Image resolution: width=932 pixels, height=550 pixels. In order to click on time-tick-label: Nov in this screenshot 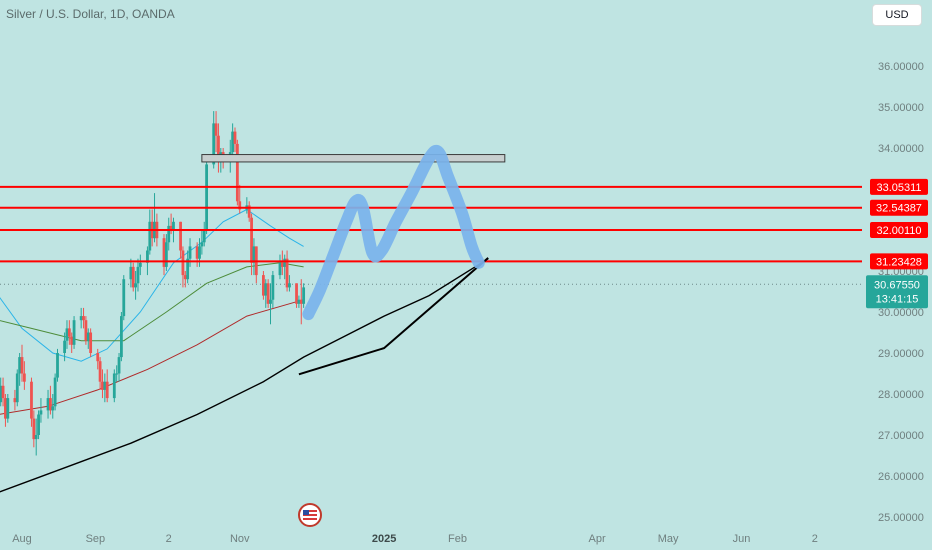, I will do `click(240, 539)`.